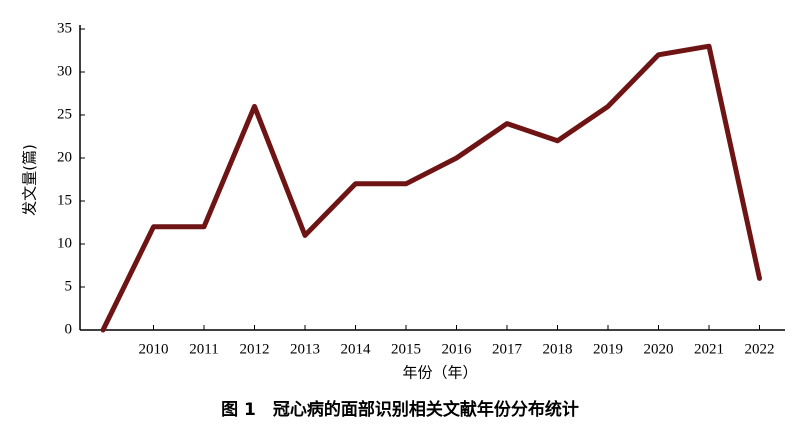  I want to click on y-tick-label: 25, so click(64, 114).